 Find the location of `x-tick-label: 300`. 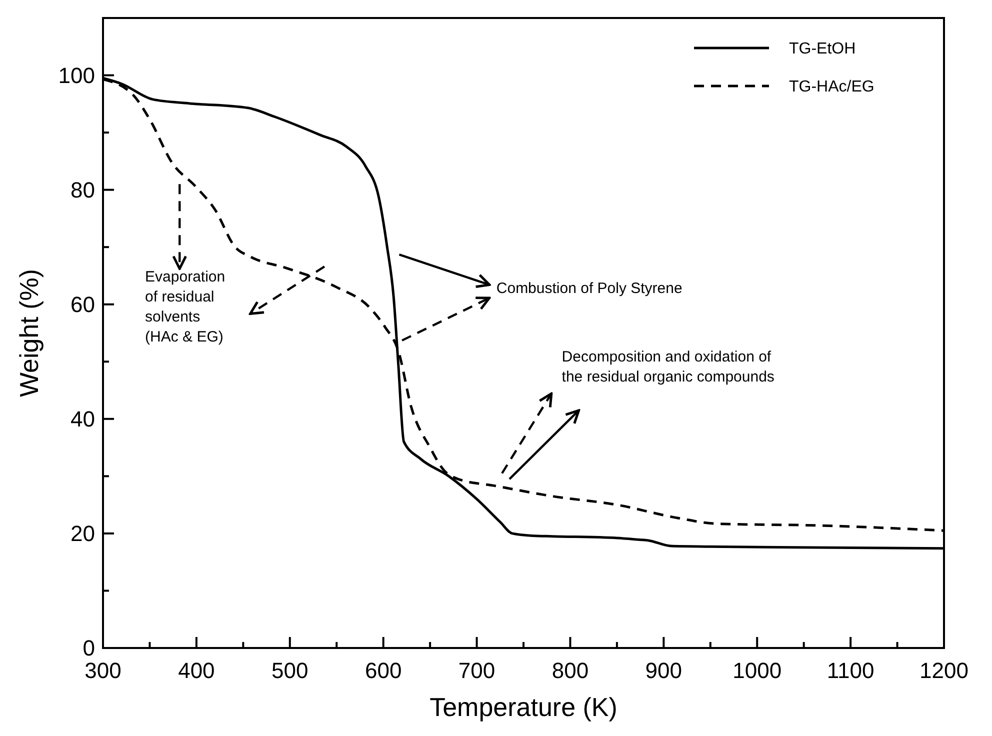

x-tick-label: 300 is located at coordinates (103, 670).